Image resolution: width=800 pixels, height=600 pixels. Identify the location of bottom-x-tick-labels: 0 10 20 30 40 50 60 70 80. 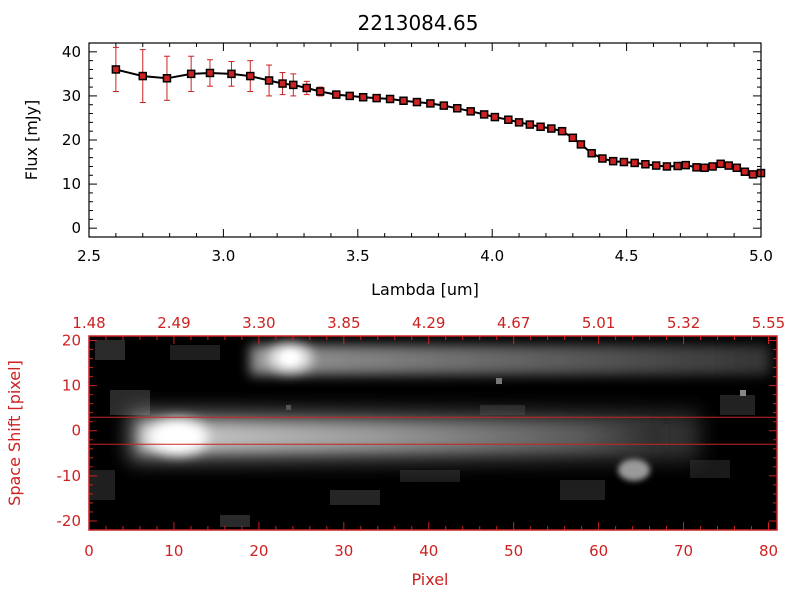
(431, 551).